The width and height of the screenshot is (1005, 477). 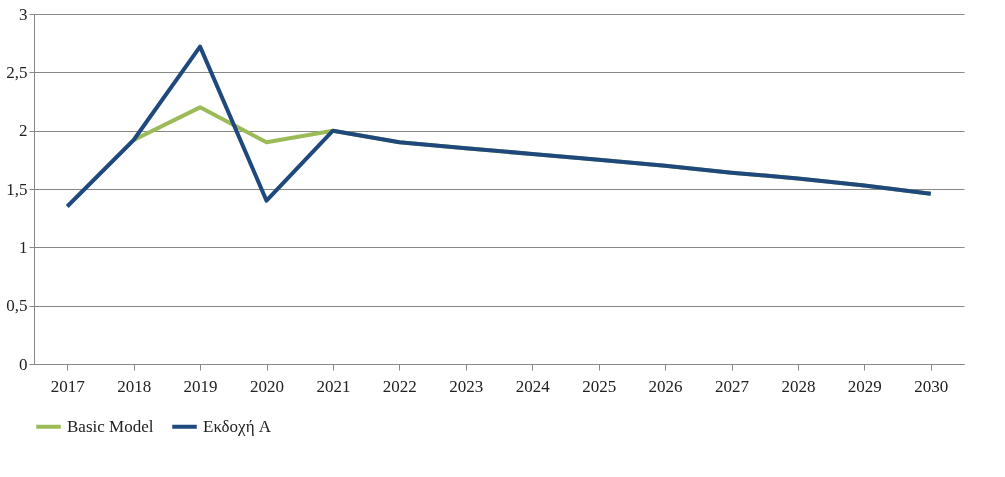 What do you see at coordinates (23, 364) in the screenshot?
I see `y-tick-label: 0` at bounding box center [23, 364].